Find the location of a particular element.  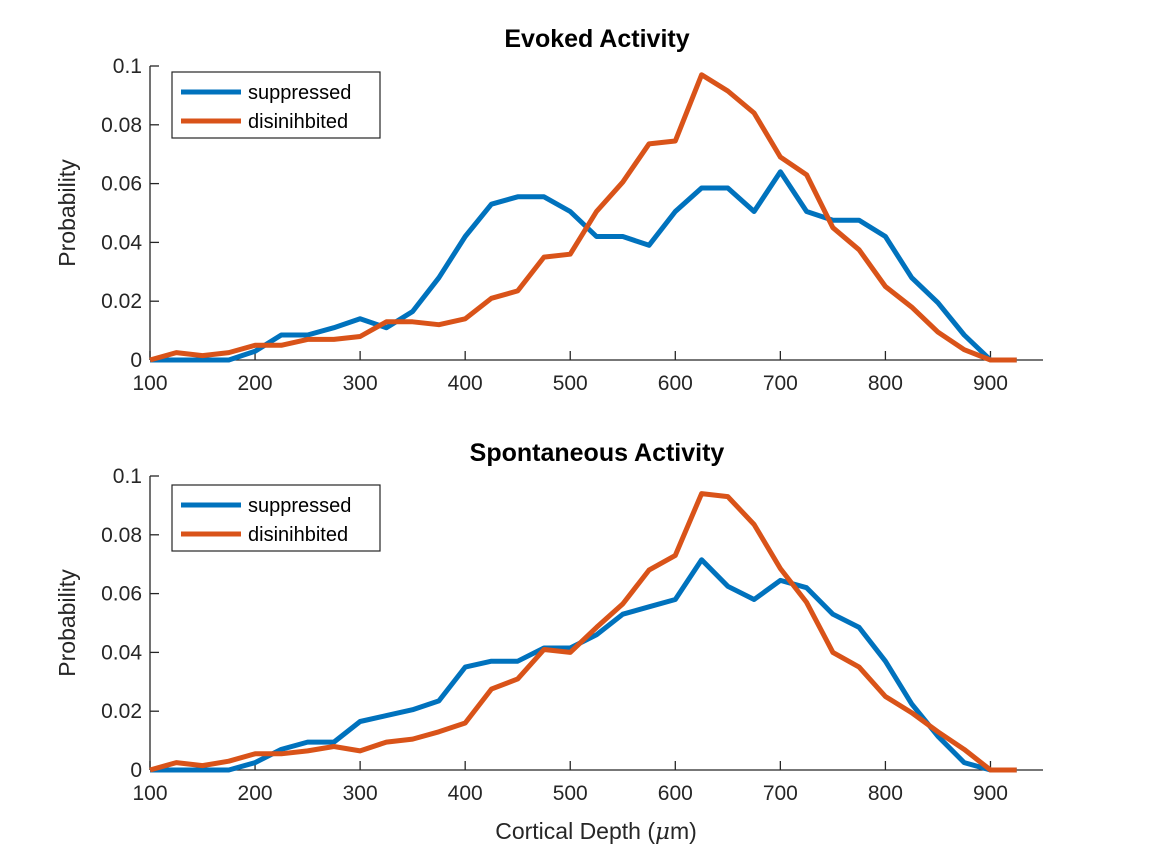

x-axis-label: Cortical Depth (μm) is located at coordinates (596, 831).